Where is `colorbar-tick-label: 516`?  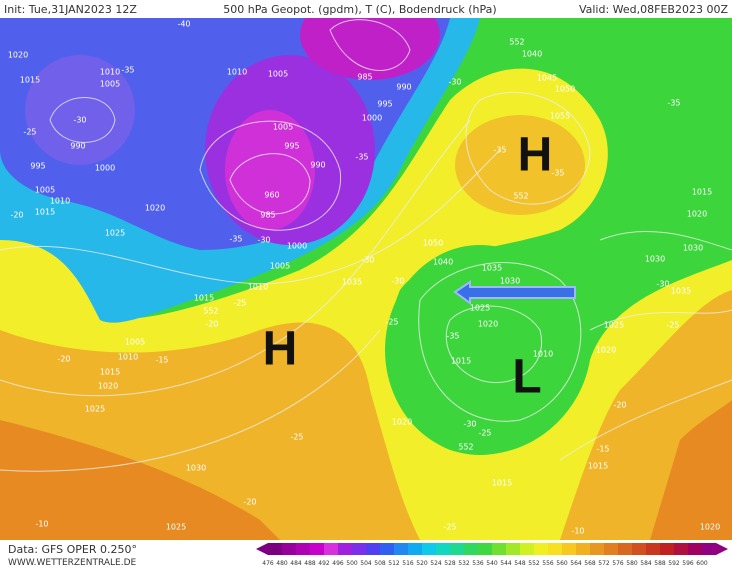
colorbar-tick-label: 516 is located at coordinates (408, 563).